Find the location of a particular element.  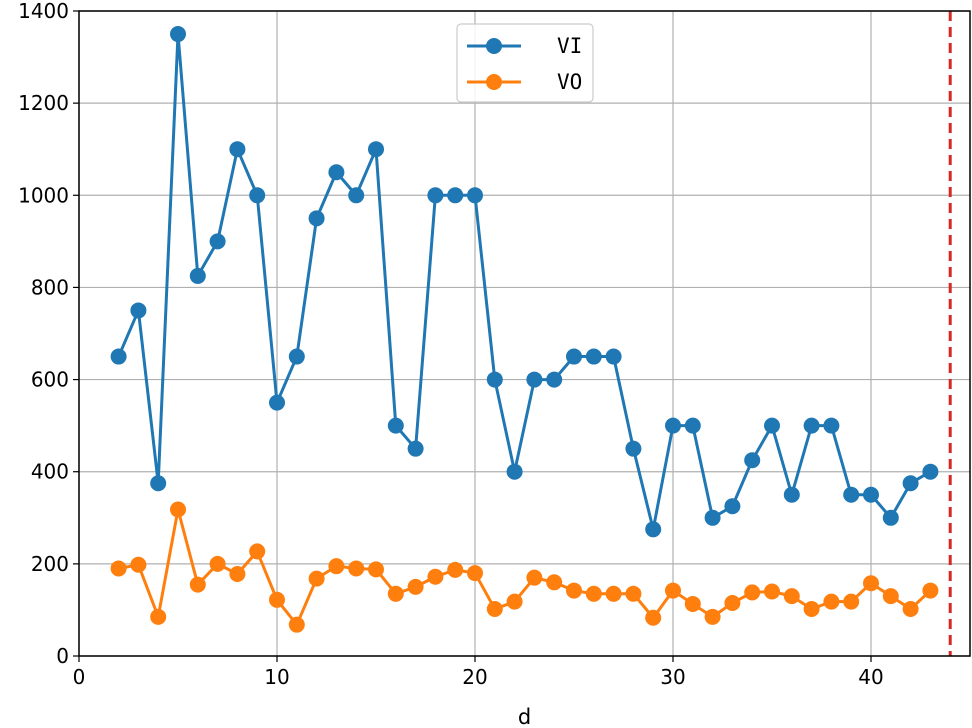

legend-marker-vi is located at coordinates (494, 46).